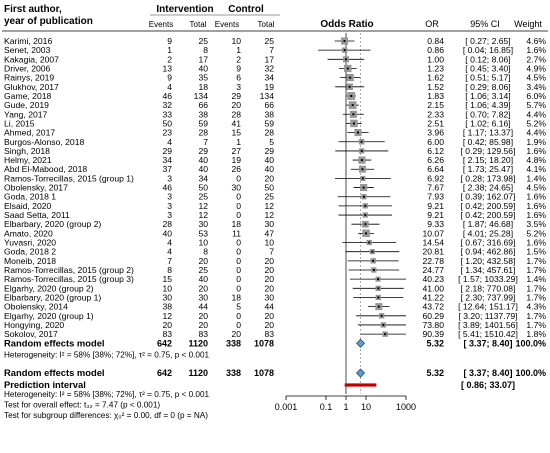 The image size is (550, 453). Describe the element at coordinates (236, 114) in the screenshot. I see `ctl-events: 28` at that location.